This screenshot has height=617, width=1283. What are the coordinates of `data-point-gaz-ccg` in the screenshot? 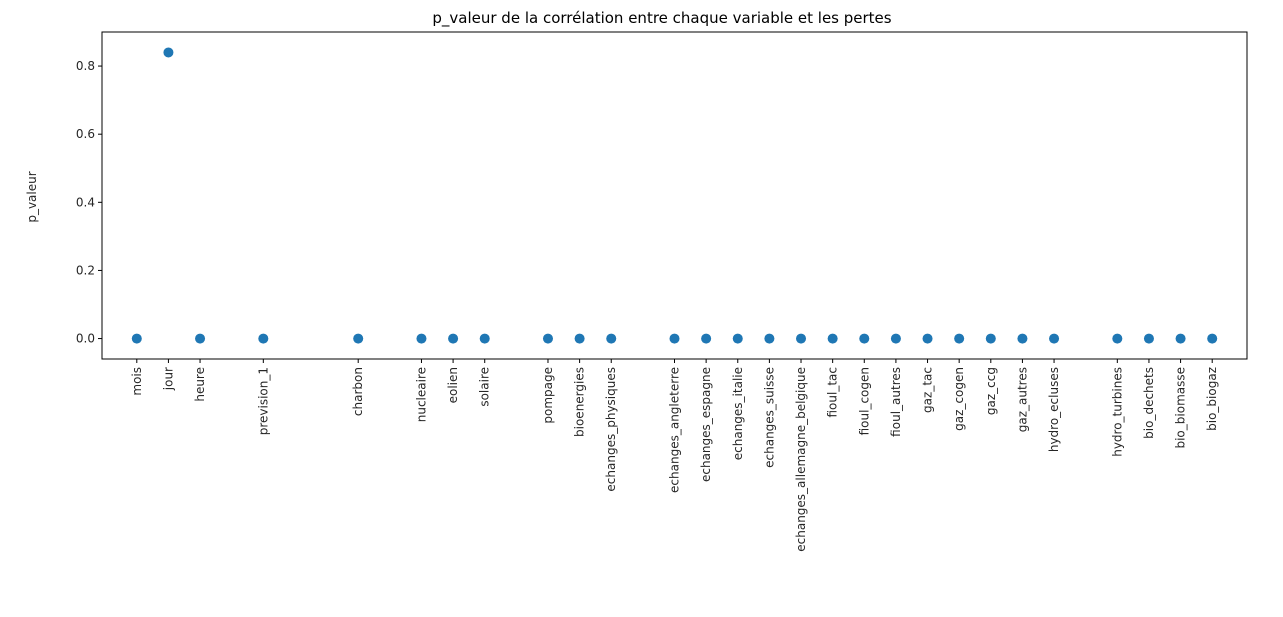 It's located at (990, 338).